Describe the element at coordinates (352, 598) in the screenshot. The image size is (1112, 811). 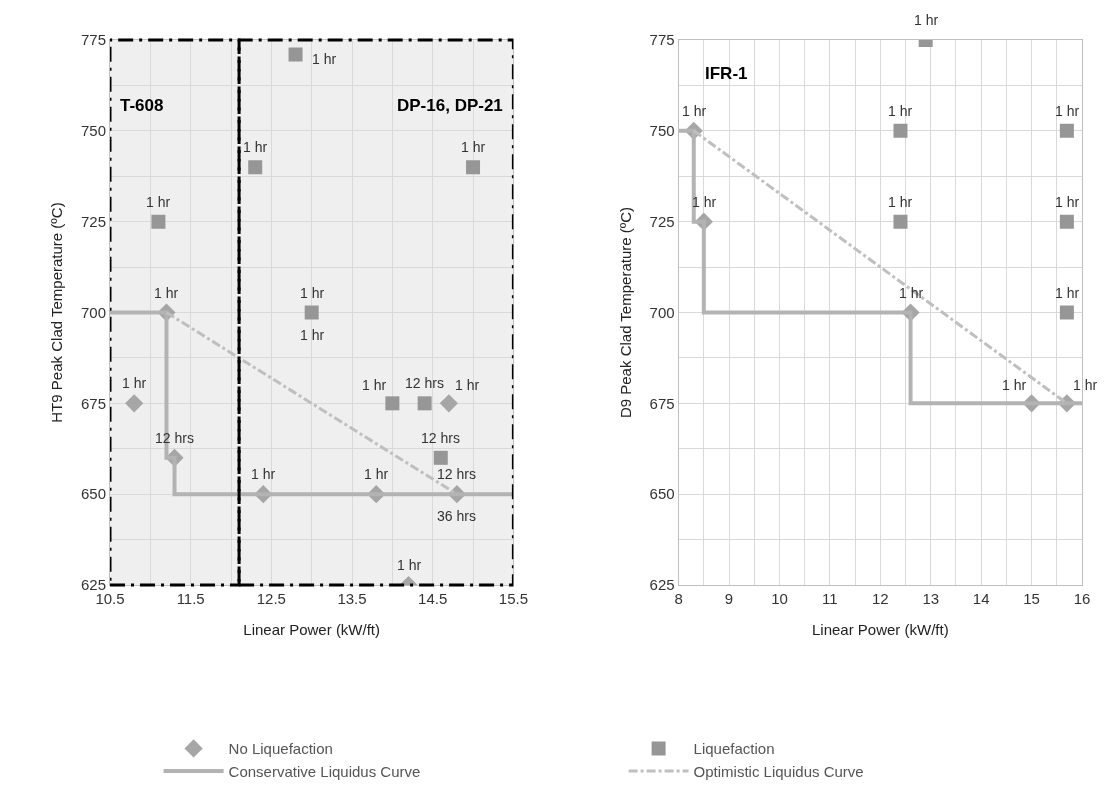
I see `x-tick-label: 13.5` at that location.